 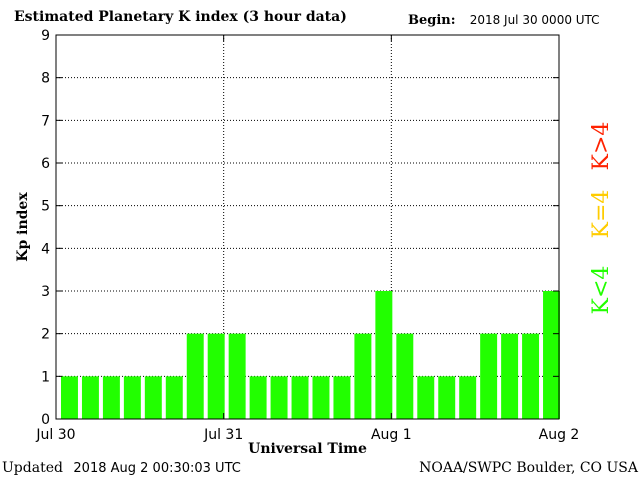 What do you see at coordinates (45, 207) in the screenshot?
I see `y-tick-label: 5` at bounding box center [45, 207].